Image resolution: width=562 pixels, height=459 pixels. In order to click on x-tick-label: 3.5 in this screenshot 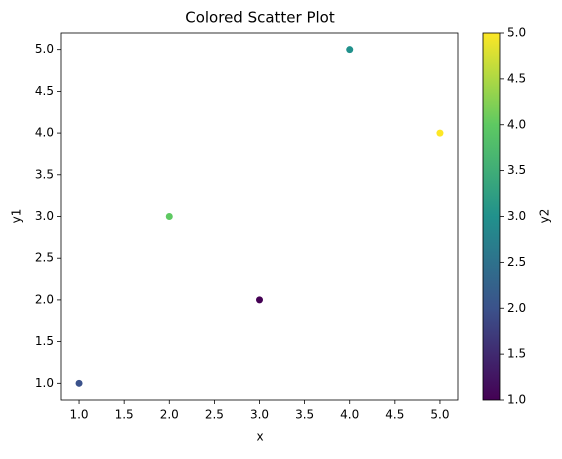, I will do `click(304, 415)`.